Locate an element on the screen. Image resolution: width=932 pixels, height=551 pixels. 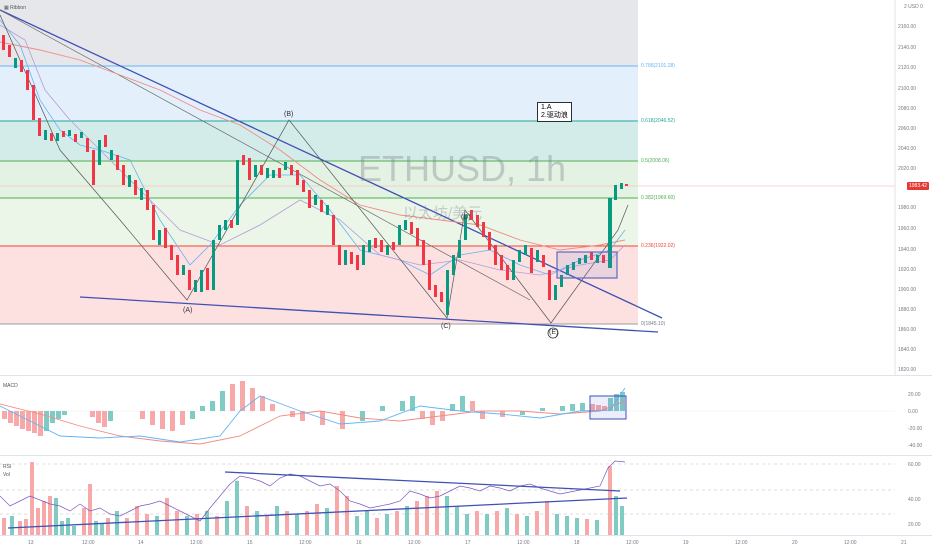
price-tick: 1980.00 is located at coordinates (907, 208).